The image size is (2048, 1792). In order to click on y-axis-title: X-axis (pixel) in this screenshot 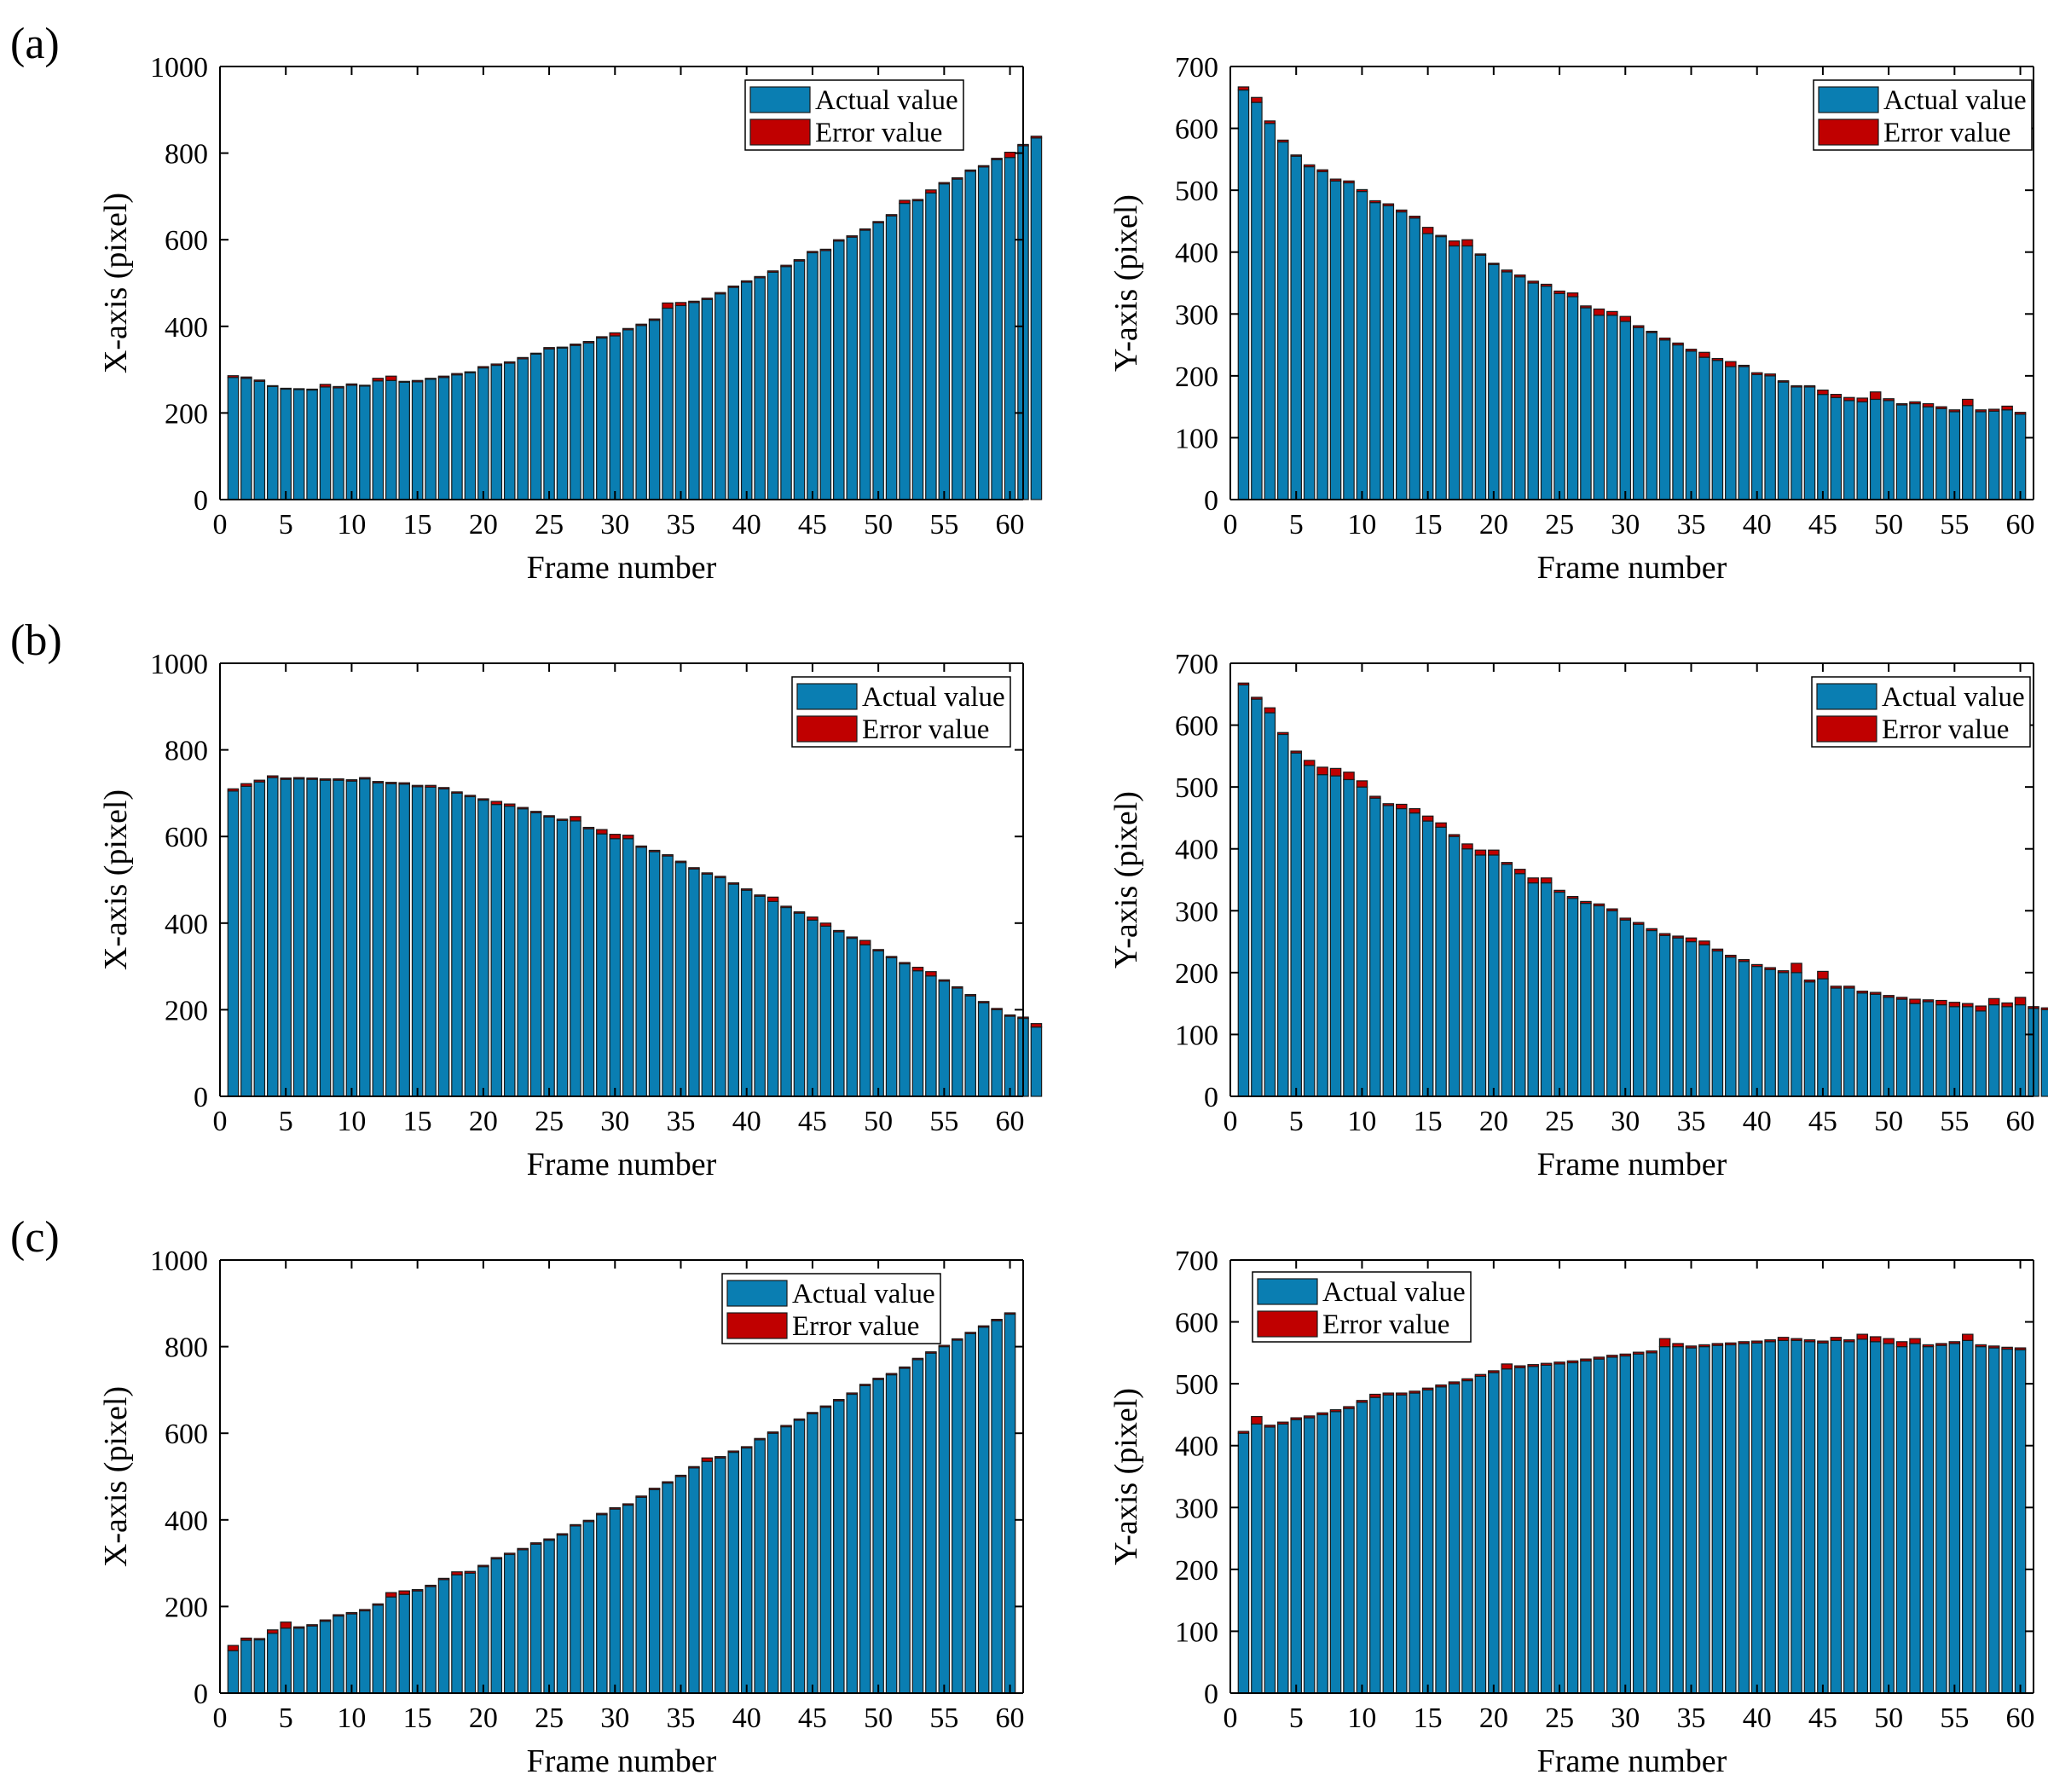, I will do `click(116, 283)`.